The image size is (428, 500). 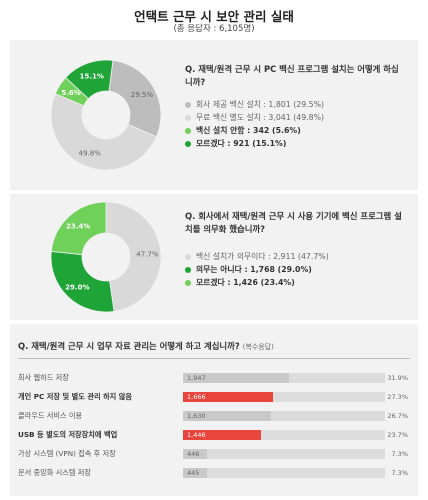 I want to click on legend-item-2: 무료 백신 별도 설치 : 3,041 (49.8%), so click(x=297, y=117).